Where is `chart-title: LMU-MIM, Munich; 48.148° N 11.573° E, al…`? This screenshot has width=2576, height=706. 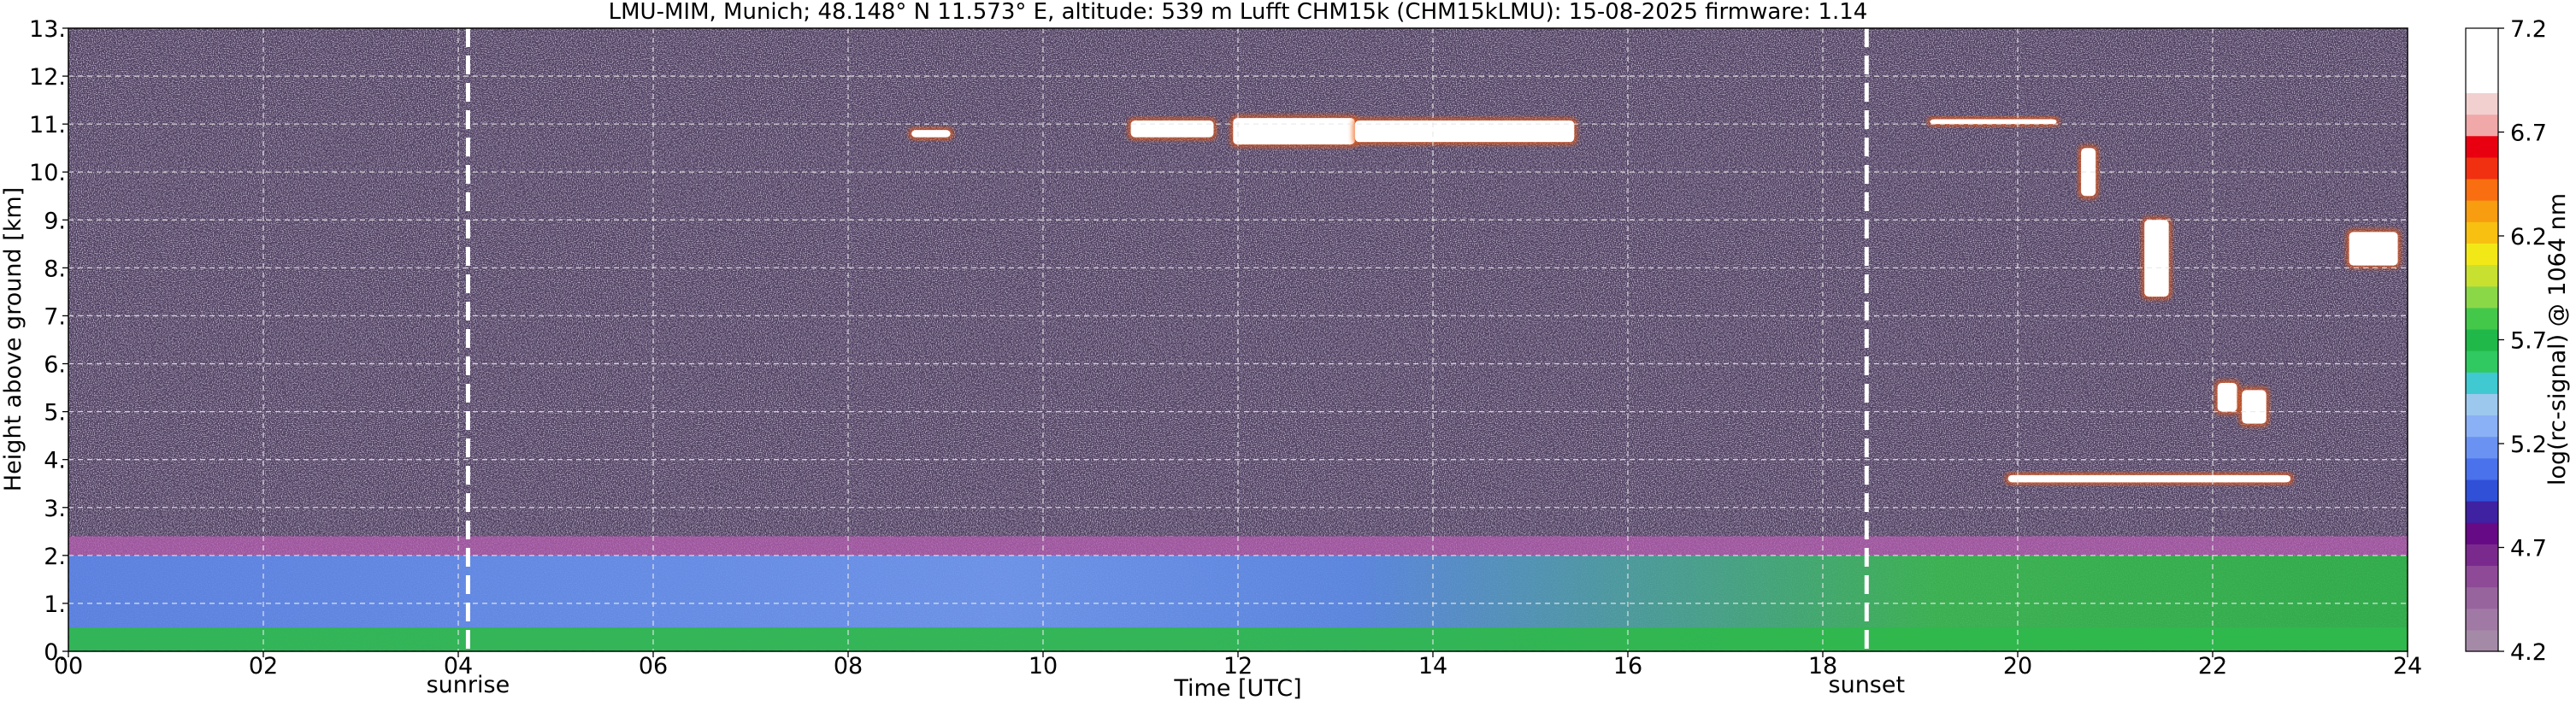
chart-title: LMU-MIM, Munich; 48.148° N 11.573° E, al… is located at coordinates (1238, 12).